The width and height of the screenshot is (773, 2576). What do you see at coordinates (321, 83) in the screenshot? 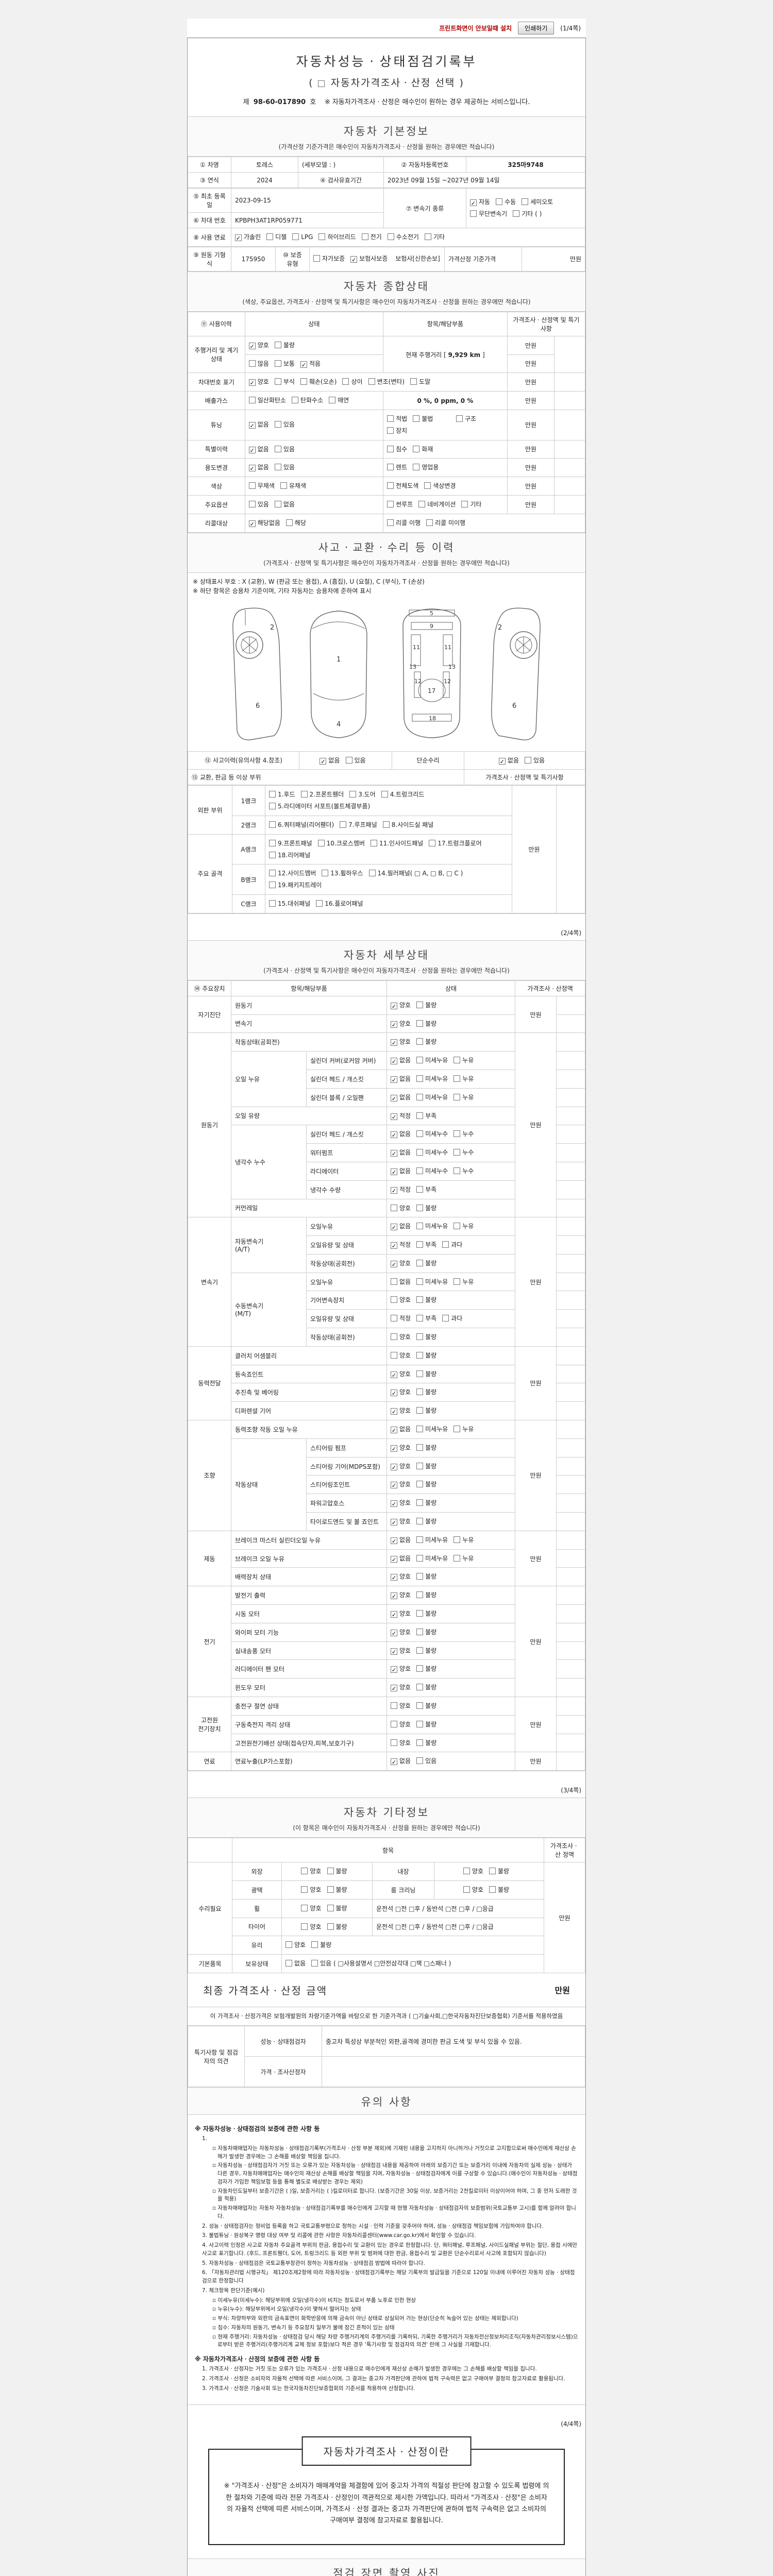
I see `price-survey-select-checkbox` at bounding box center [321, 83].